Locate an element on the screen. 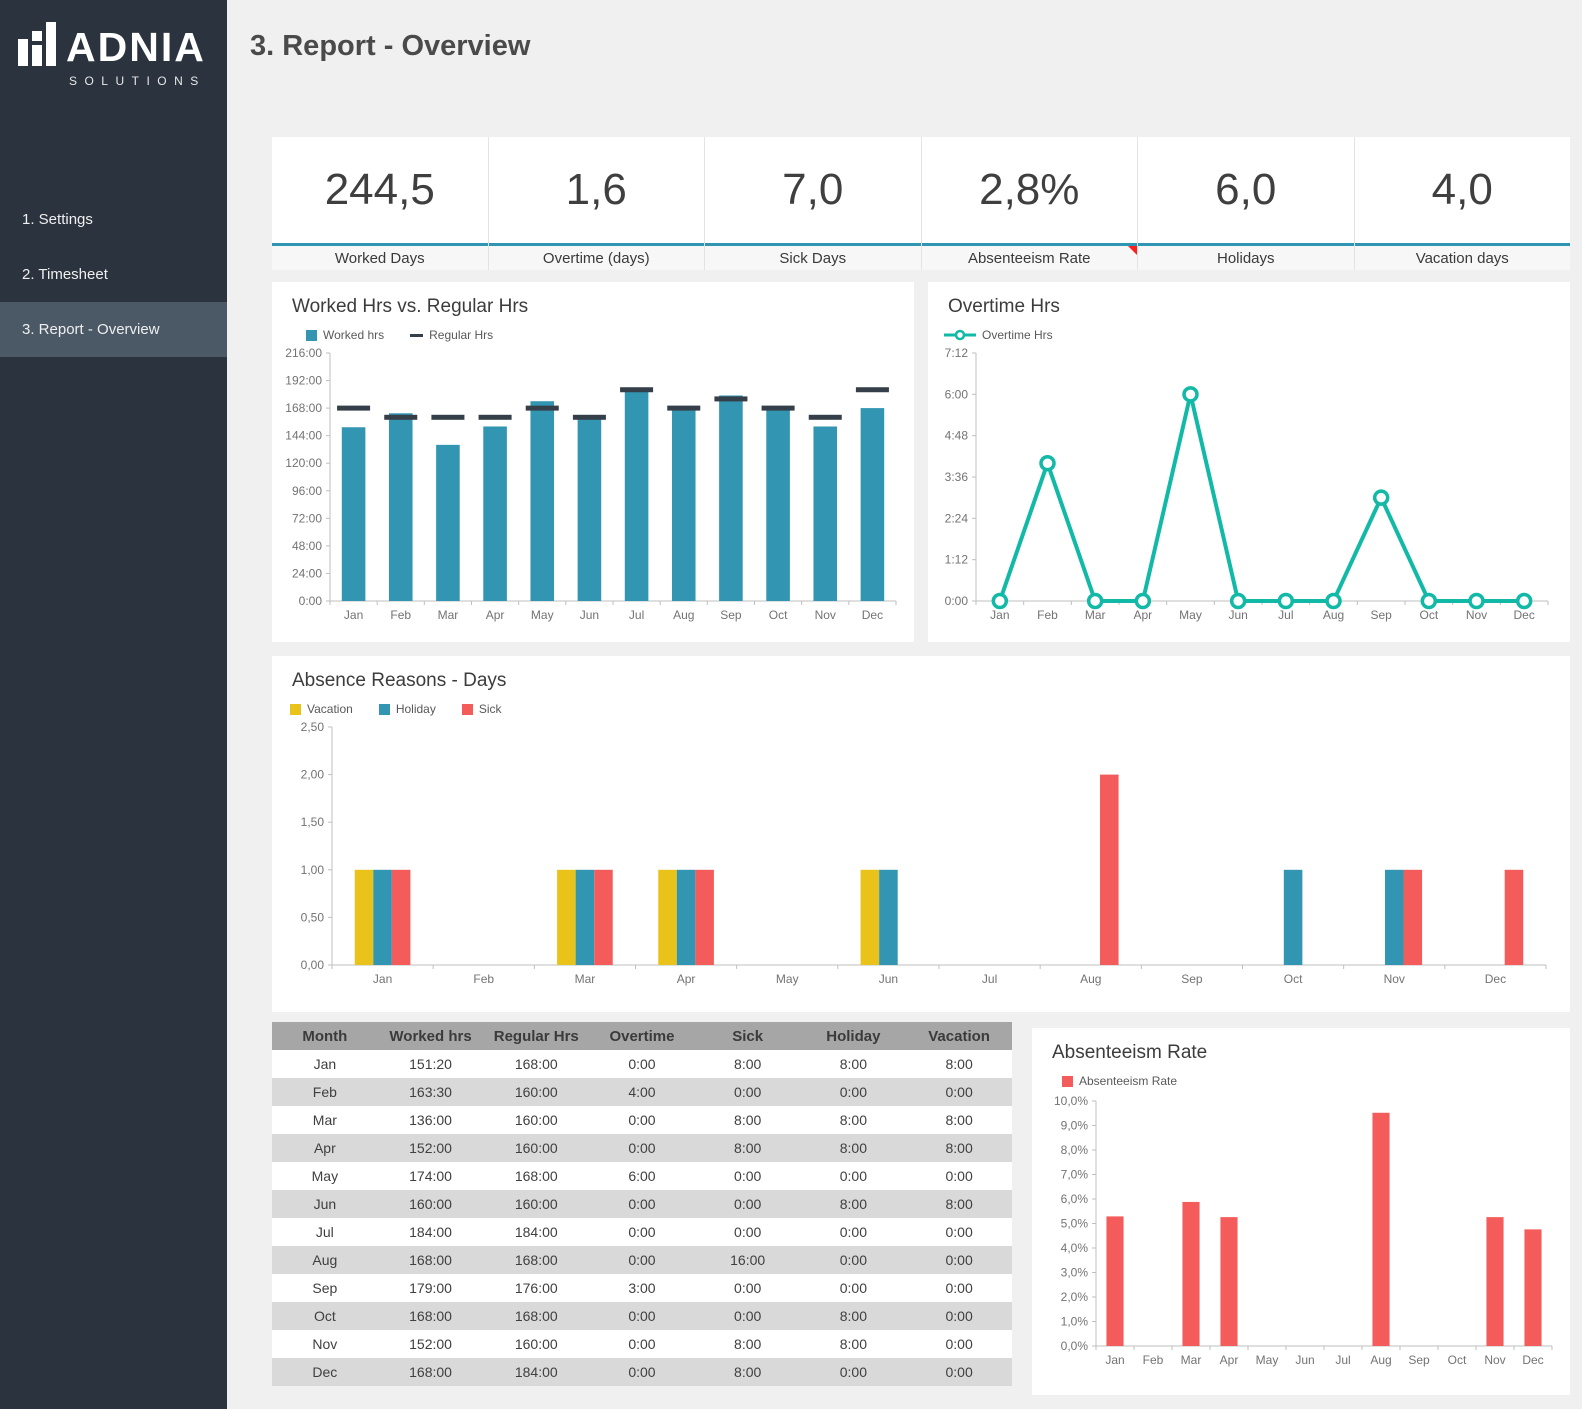  kpi-overtime-days: 1,6 Overtime (days) is located at coordinates (596, 203).